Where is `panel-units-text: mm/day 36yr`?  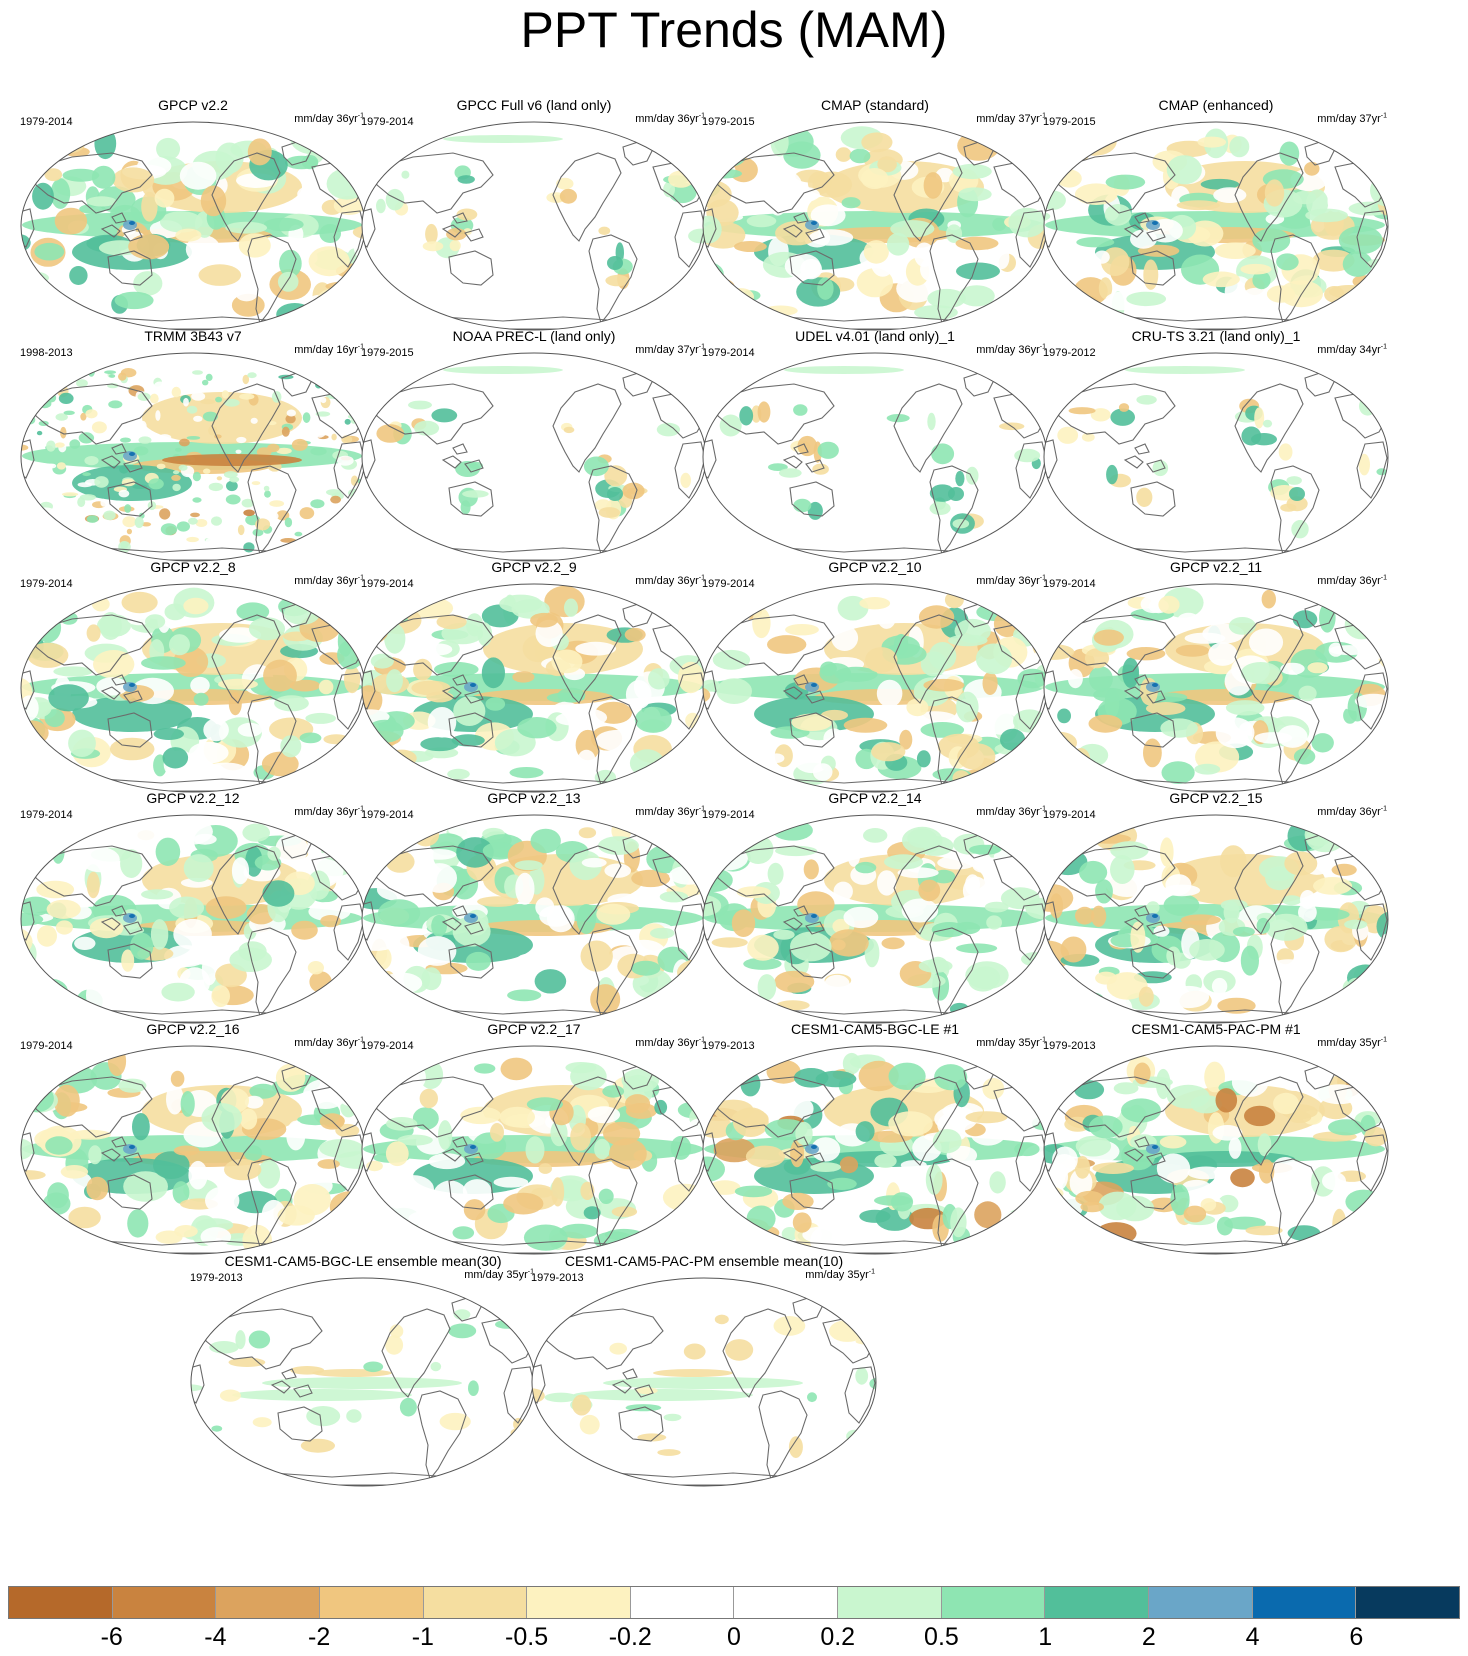 panel-units-text: mm/day 36yr is located at coordinates (1349, 812).